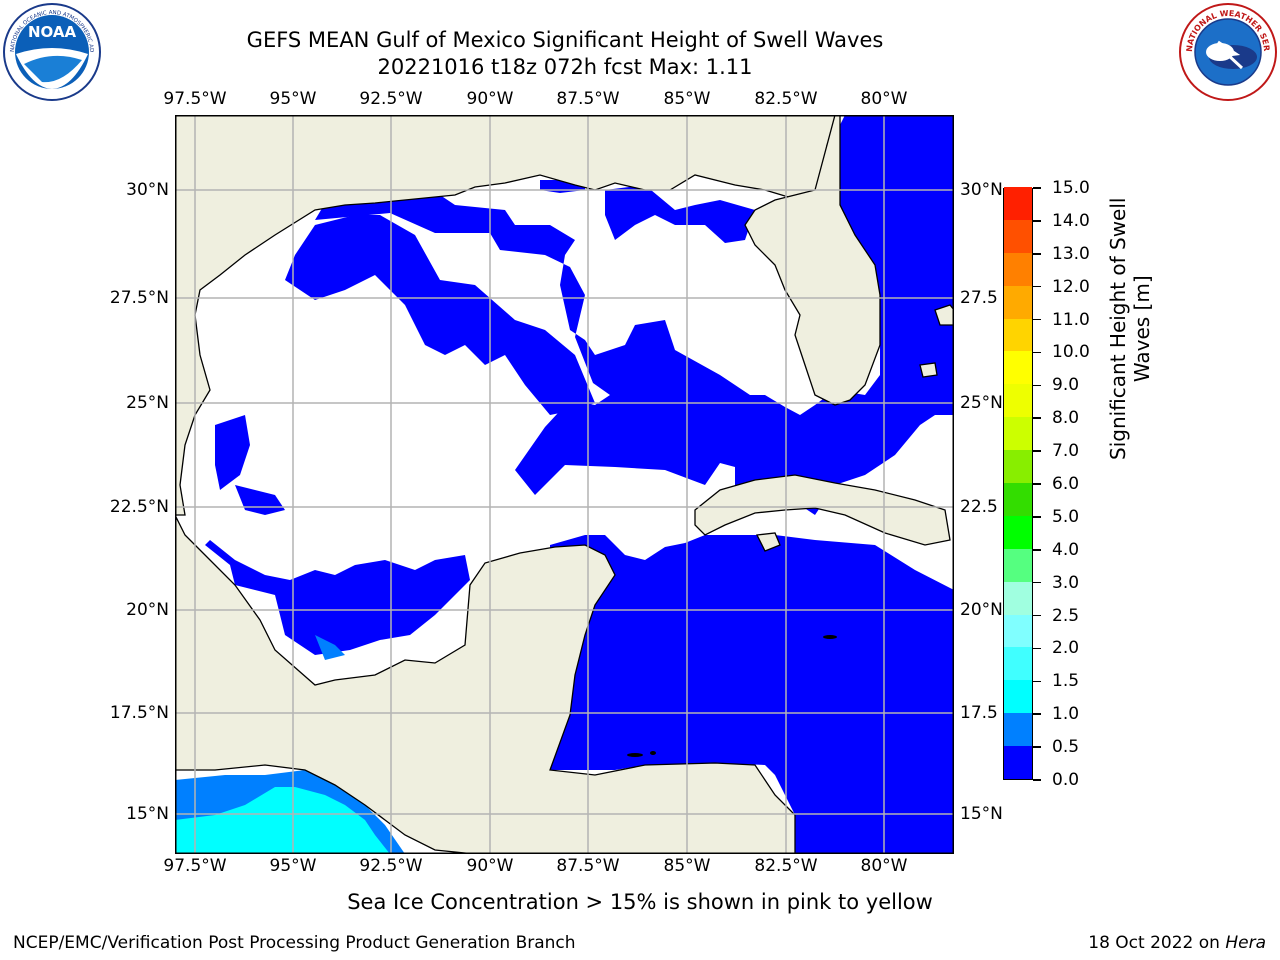 The image size is (1280, 960). I want to click on lon-label-bottom: 90°W, so click(490, 866).